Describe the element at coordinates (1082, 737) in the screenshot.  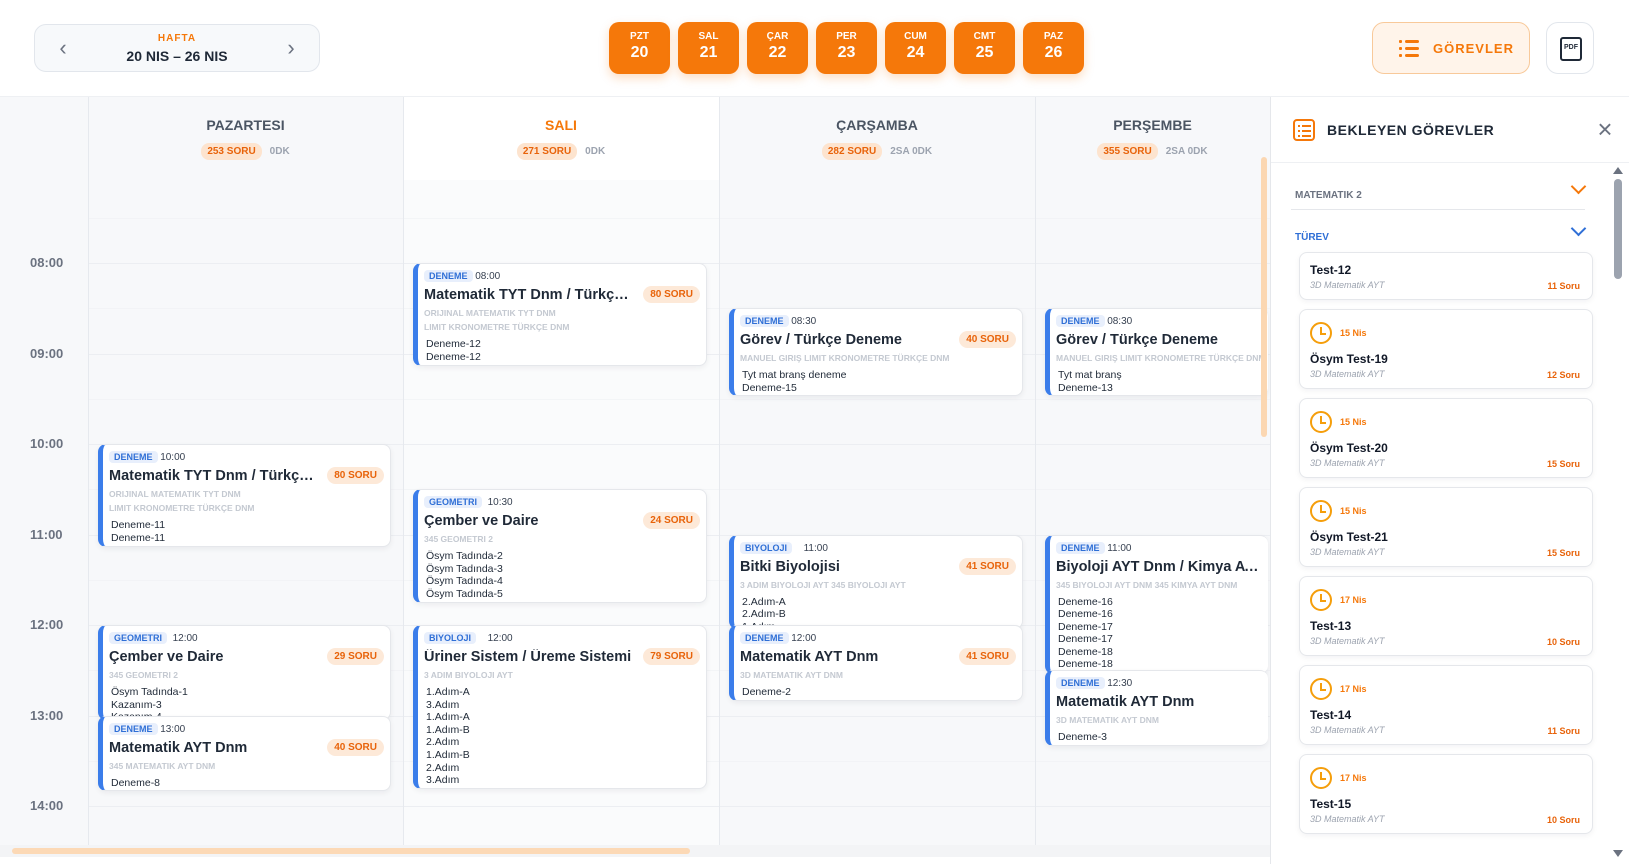
I see `event-items: Deneme-3` at that location.